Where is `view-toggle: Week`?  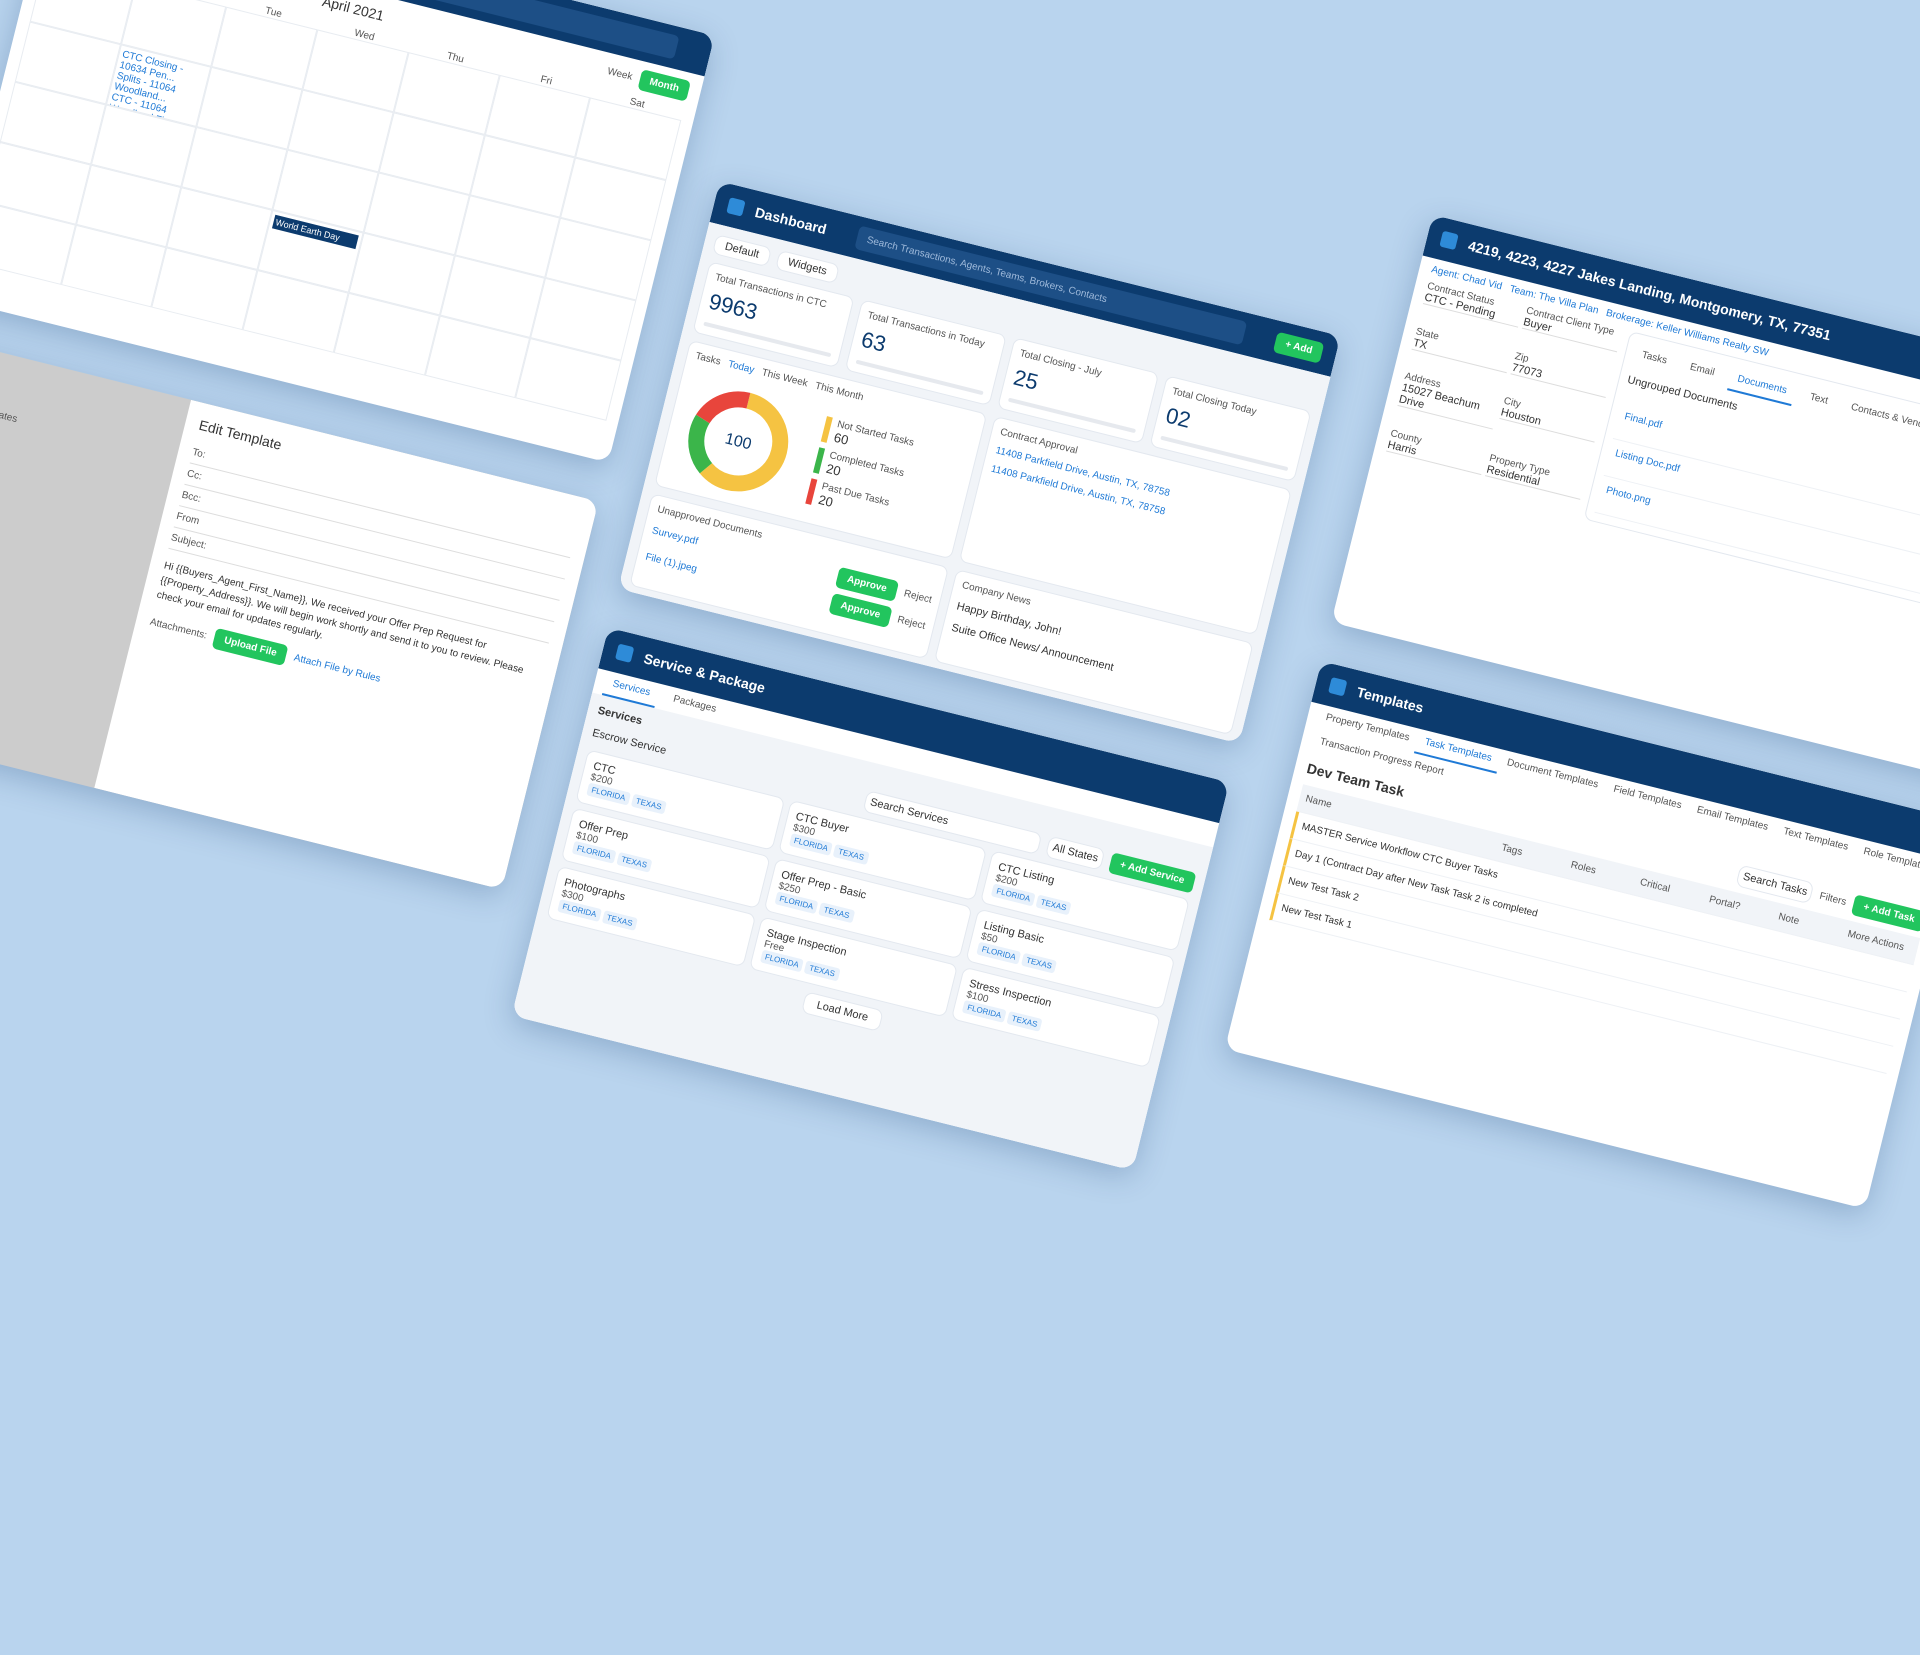 view-toggle: Week is located at coordinates (620, 74).